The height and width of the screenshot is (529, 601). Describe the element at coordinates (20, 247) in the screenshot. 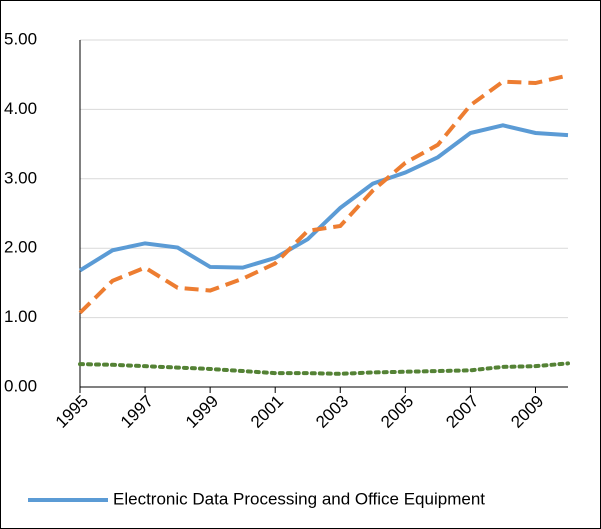

I see `y-tick-label: 2.00` at that location.